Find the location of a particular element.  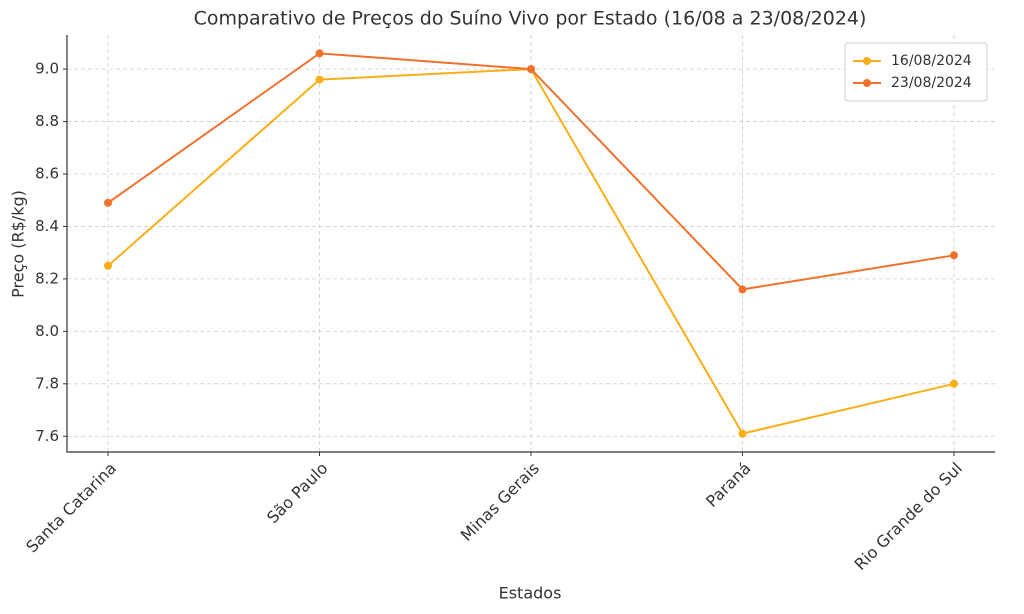

y-tick-label: 8.2 is located at coordinates (47, 278).